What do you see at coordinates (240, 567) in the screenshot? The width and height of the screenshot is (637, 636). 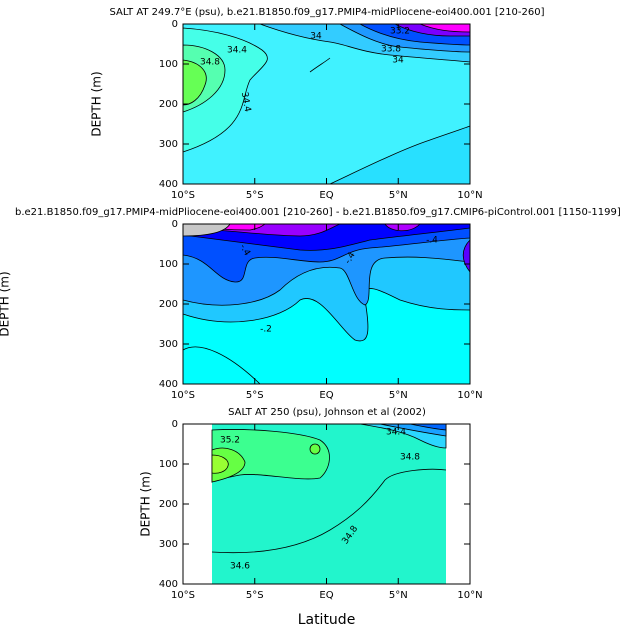 I see `contour-label: 34.6` at bounding box center [240, 567].